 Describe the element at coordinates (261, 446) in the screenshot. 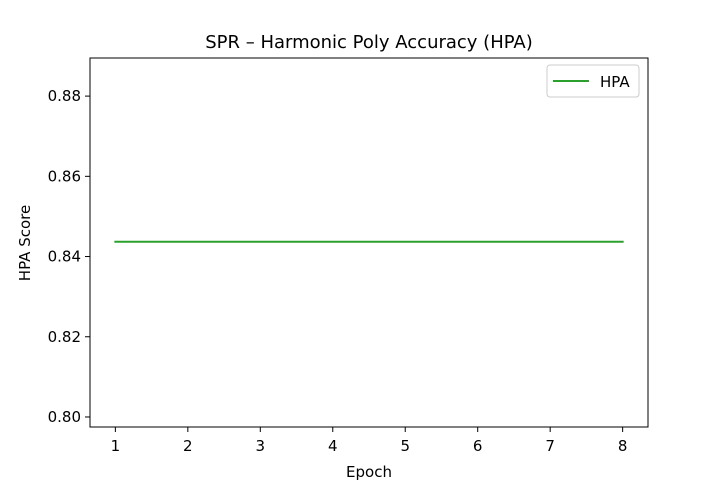

I see `x-tick-label: 3` at that location.